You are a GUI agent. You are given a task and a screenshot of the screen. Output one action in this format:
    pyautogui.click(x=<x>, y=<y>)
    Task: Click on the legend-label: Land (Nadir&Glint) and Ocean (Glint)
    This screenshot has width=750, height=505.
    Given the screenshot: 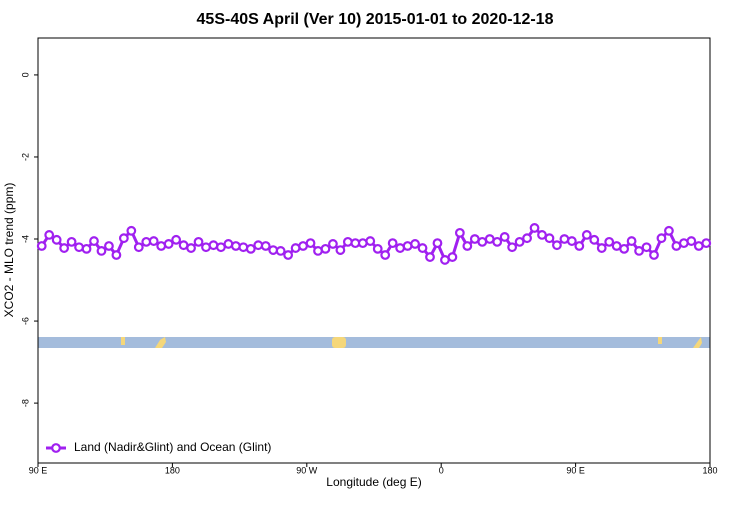 What is the action you would take?
    pyautogui.click(x=172, y=447)
    